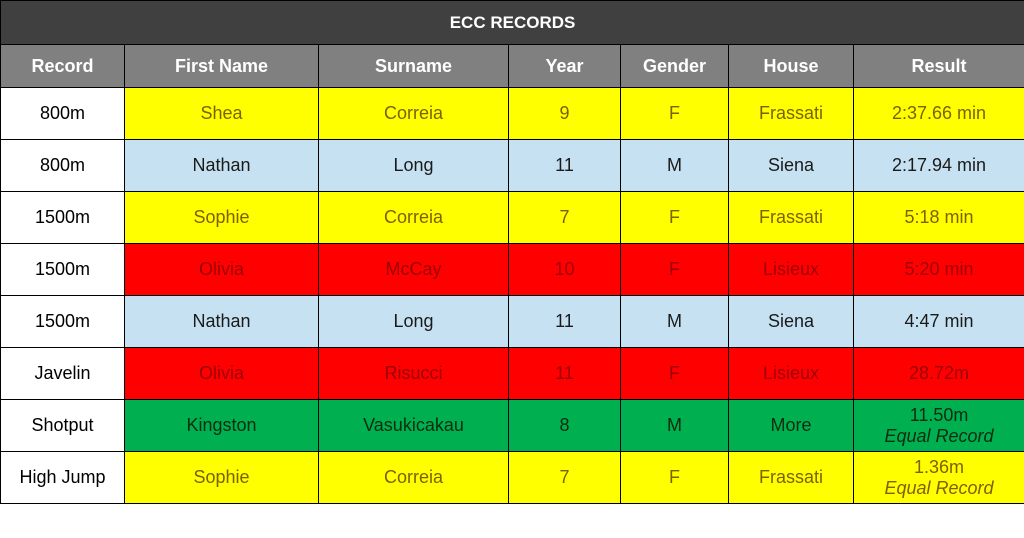 Image resolution: width=1024 pixels, height=538 pixels. What do you see at coordinates (413, 66) in the screenshot?
I see `header-cell: Surname` at bounding box center [413, 66].